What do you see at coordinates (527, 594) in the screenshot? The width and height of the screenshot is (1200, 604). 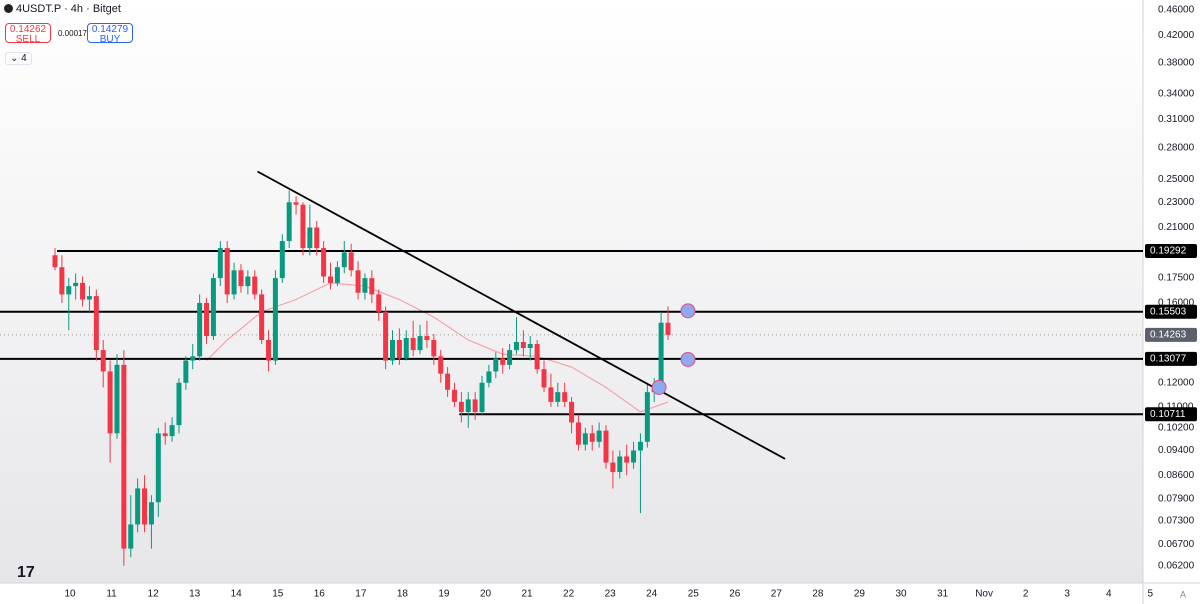 I see `x-tick-label: 21` at bounding box center [527, 594].